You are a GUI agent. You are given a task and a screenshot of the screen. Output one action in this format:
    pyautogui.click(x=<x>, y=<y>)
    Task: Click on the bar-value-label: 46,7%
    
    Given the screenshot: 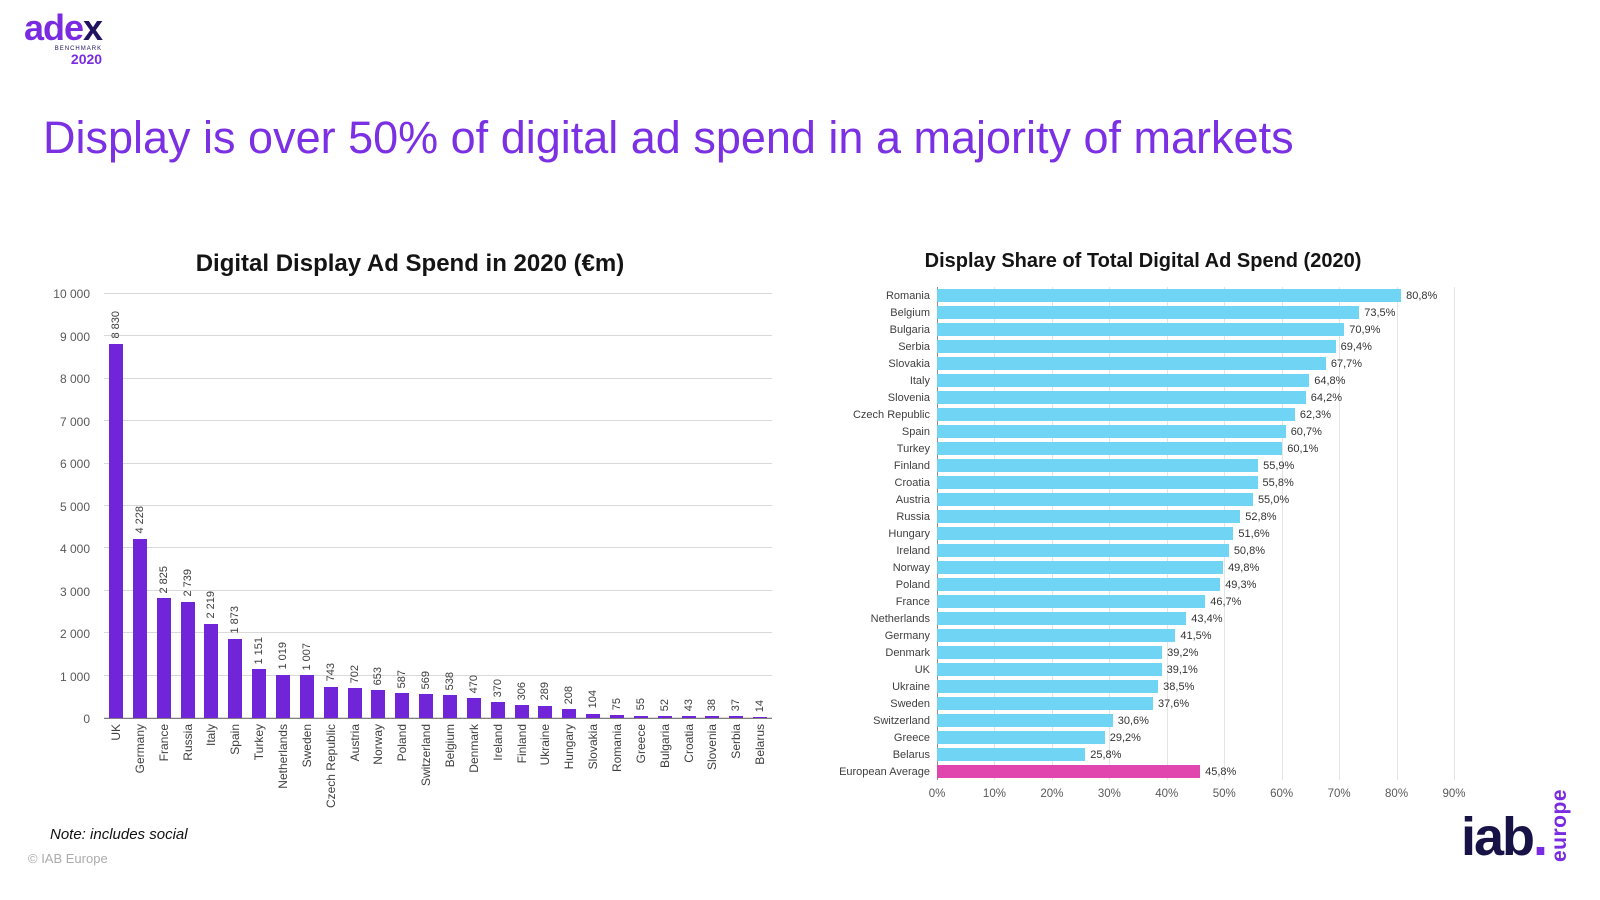 What is the action you would take?
    pyautogui.click(x=1226, y=601)
    